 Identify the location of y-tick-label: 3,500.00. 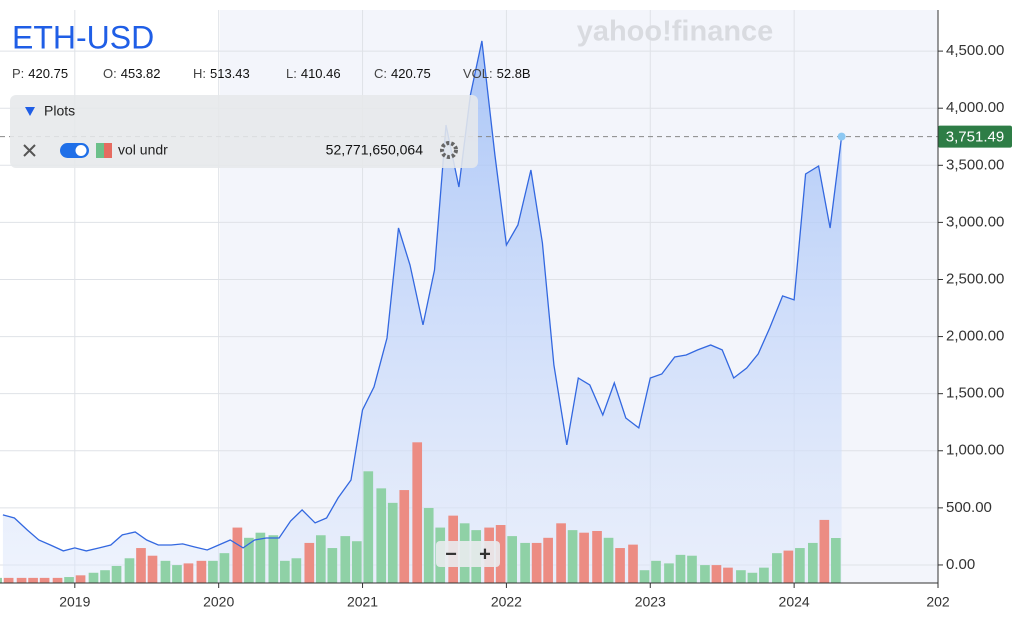
(975, 164).